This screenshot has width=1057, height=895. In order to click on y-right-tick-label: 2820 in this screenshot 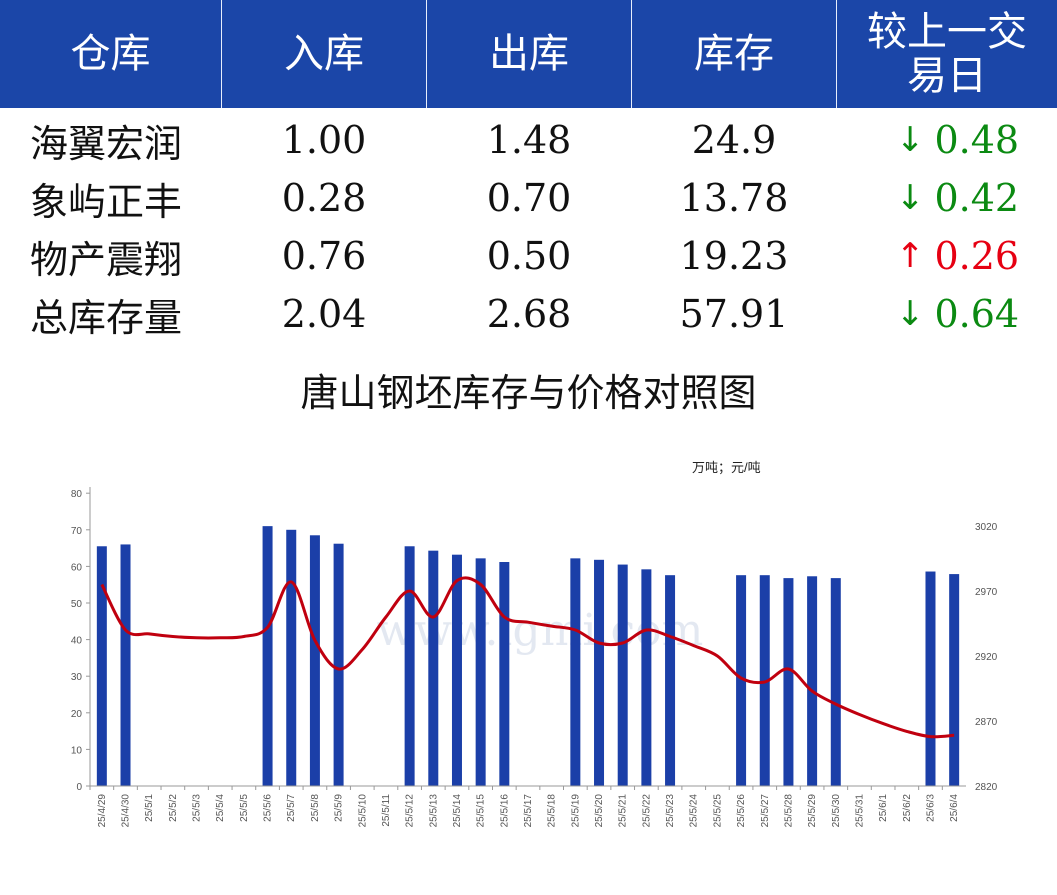, I will do `click(986, 787)`.